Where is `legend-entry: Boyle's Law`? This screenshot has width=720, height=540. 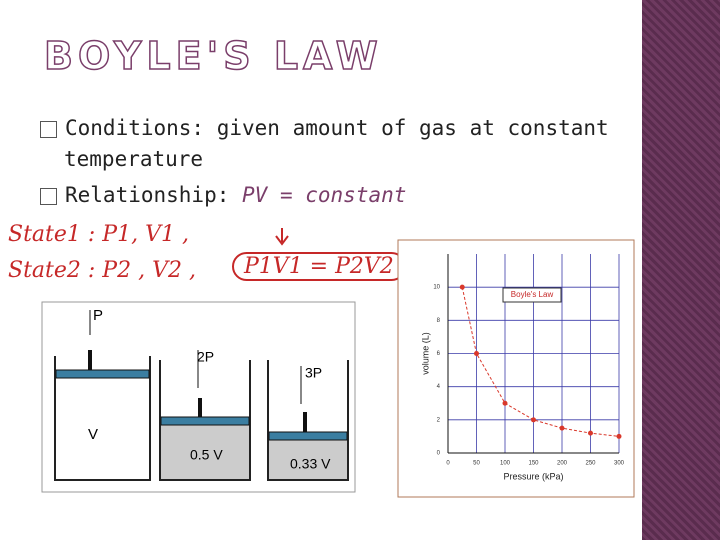
legend-entry: Boyle's Law is located at coordinates (532, 294).